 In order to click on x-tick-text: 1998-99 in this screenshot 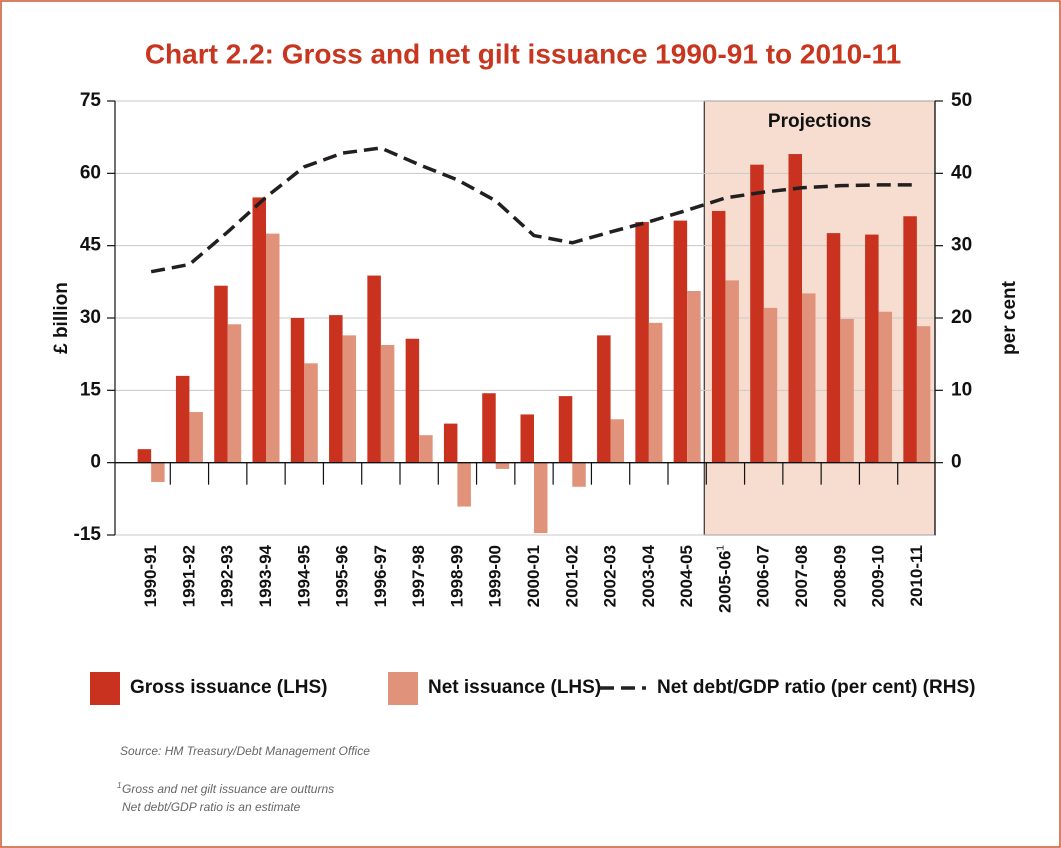, I will do `click(457, 576)`.